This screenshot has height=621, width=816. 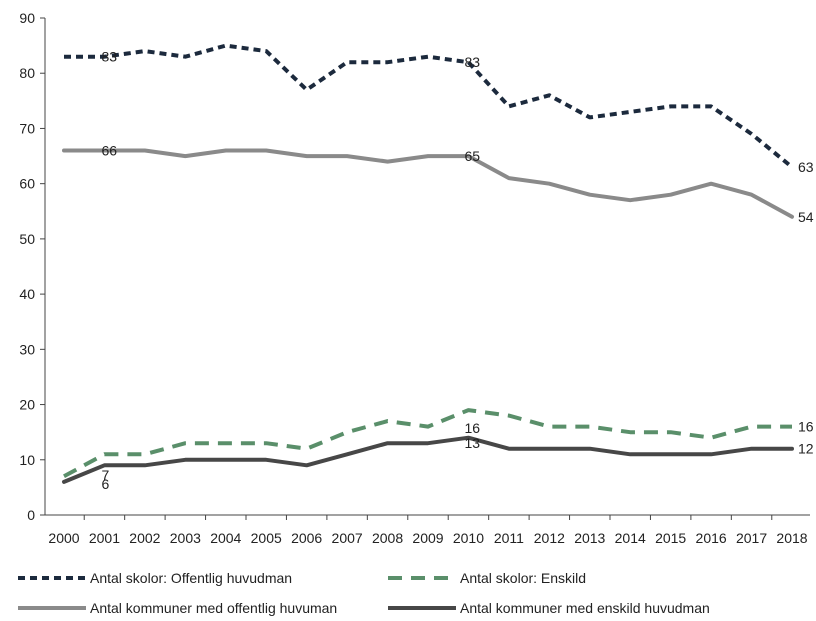 I want to click on x-tick-label: 2007, so click(x=347, y=538).